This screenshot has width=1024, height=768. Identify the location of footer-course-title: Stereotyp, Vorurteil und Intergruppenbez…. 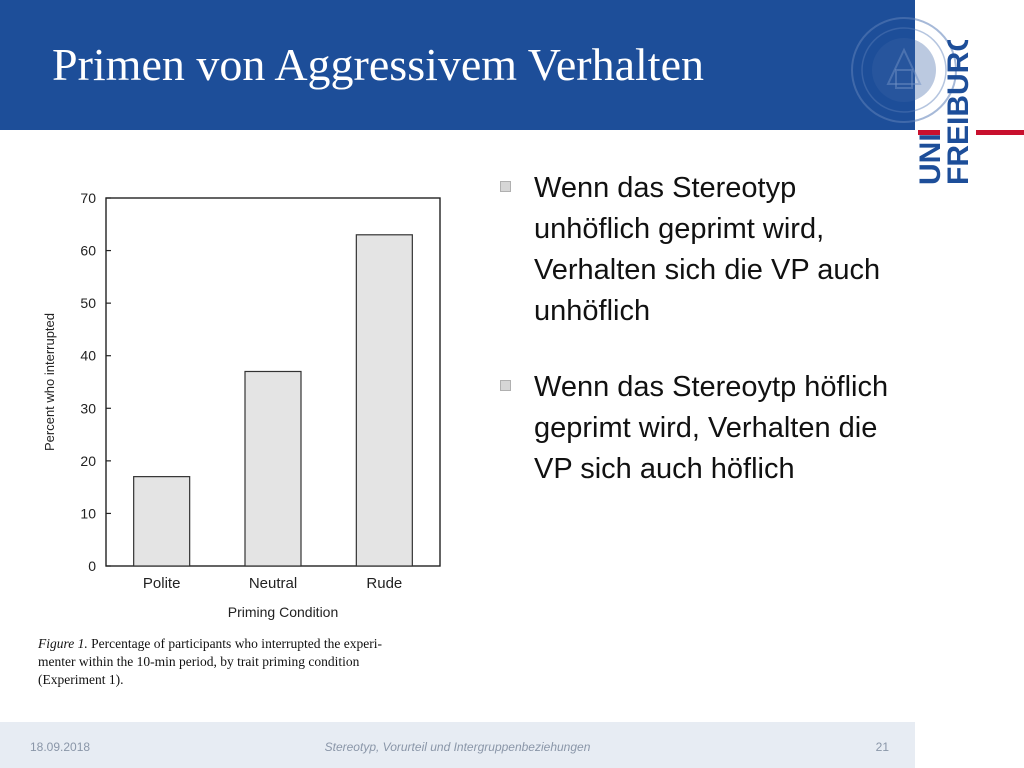
(457, 747).